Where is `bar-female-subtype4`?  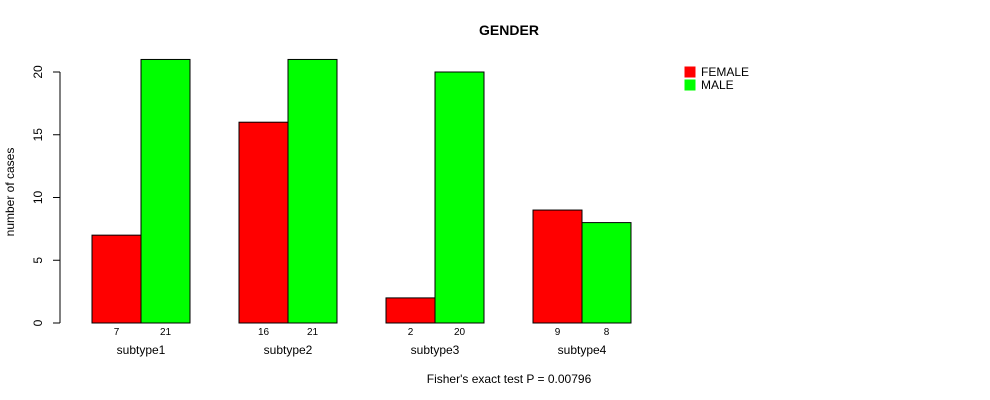 bar-female-subtype4 is located at coordinates (557, 266).